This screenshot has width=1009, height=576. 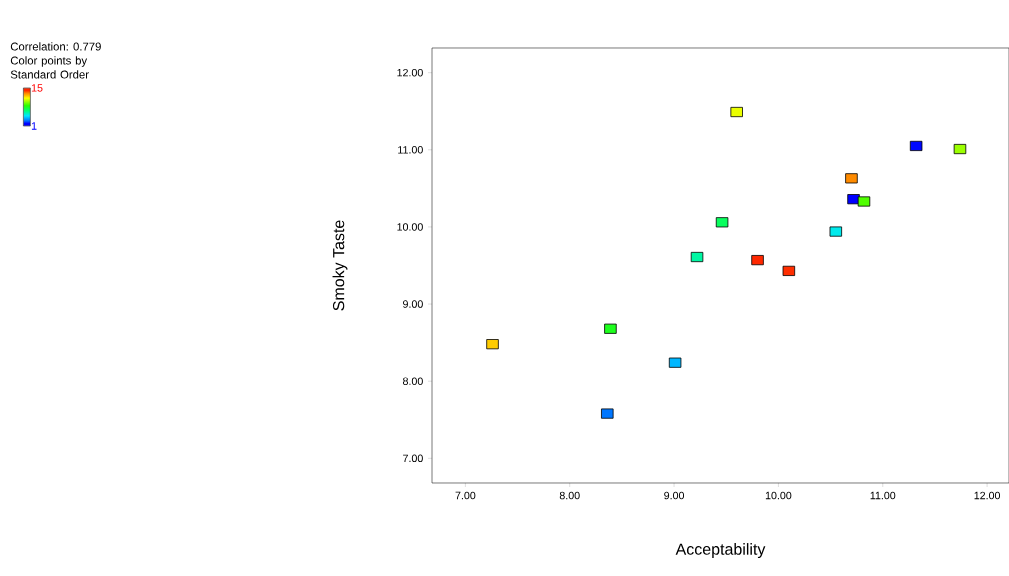 I want to click on y-tick-label: 8.00, so click(x=413, y=381).